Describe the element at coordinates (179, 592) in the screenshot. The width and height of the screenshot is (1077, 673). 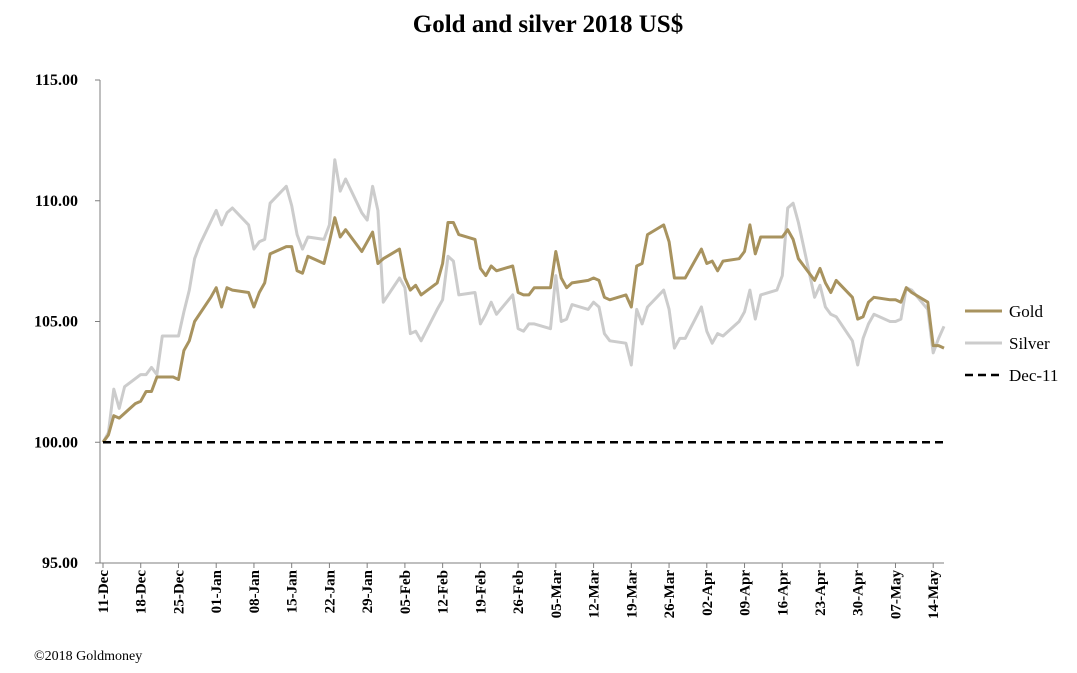
I see `x-tick-label: 25-Dec` at that location.